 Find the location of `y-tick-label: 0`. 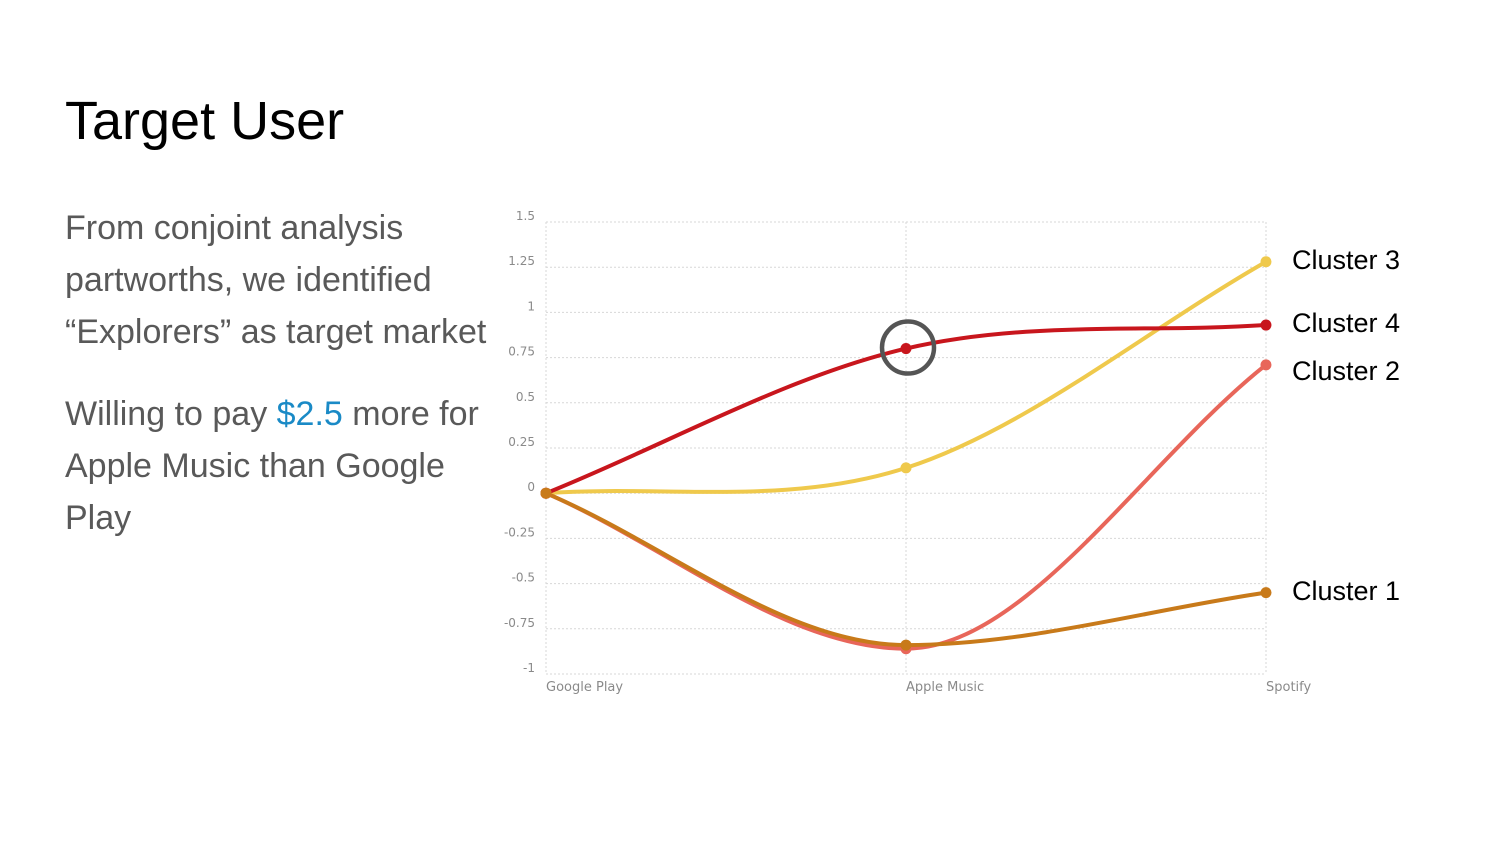

y-tick-label: 0 is located at coordinates (531, 487).